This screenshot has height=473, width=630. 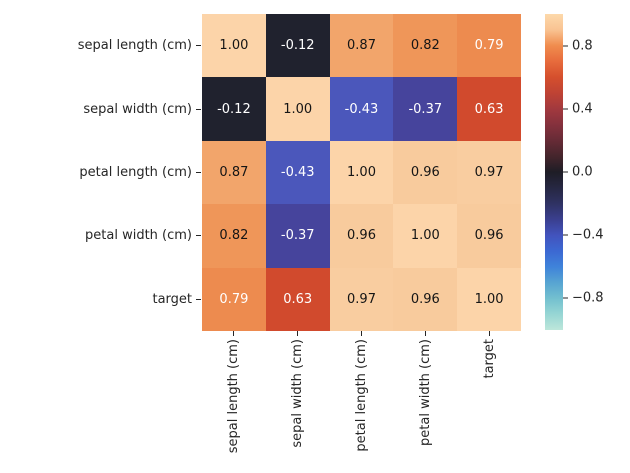 What do you see at coordinates (172, 299) in the screenshot?
I see `y-tick-label: target` at bounding box center [172, 299].